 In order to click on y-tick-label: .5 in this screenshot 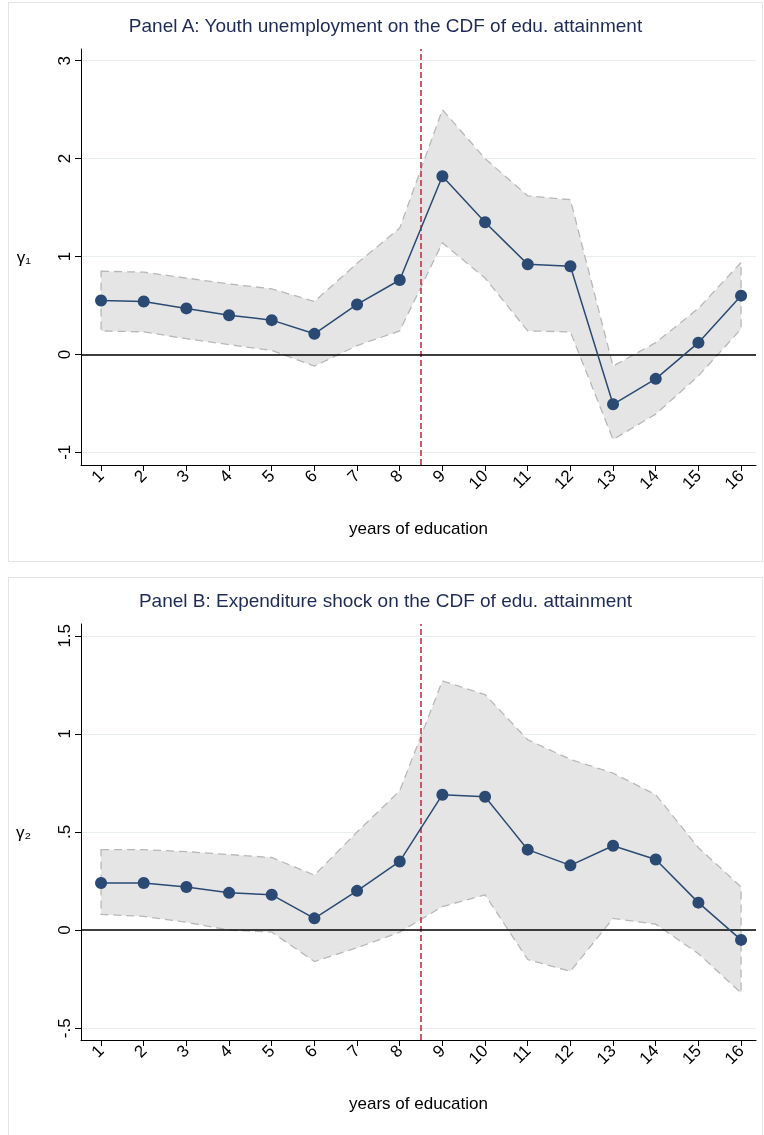, I will do `click(64, 832)`.